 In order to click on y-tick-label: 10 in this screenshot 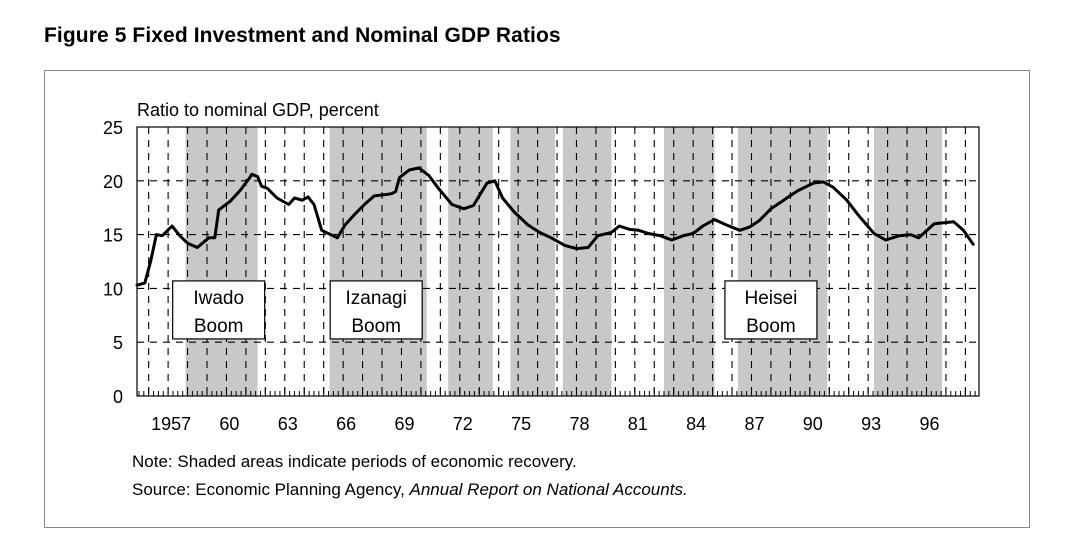, I will do `click(113, 289)`.